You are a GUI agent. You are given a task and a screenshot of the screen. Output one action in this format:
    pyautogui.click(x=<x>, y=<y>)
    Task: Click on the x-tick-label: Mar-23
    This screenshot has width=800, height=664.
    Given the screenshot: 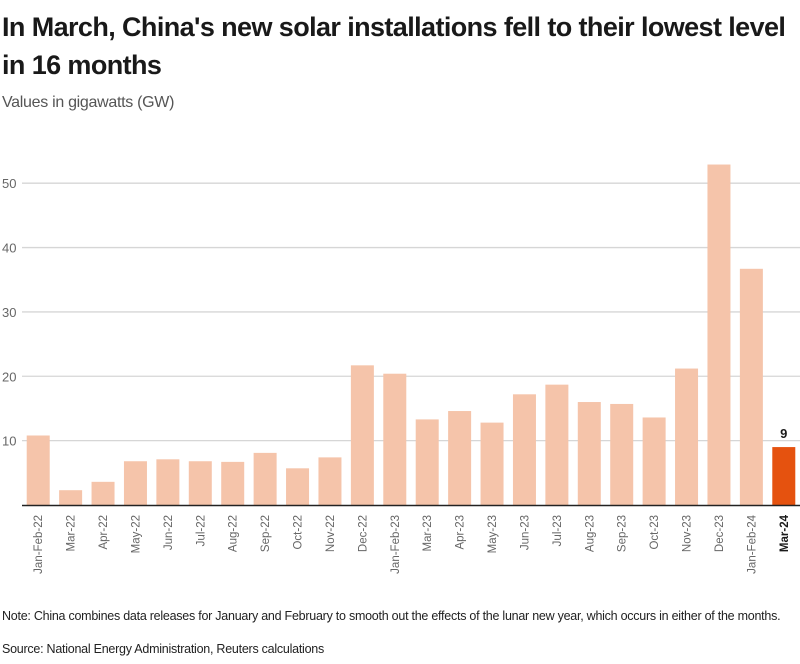 What is the action you would take?
    pyautogui.click(x=428, y=533)
    